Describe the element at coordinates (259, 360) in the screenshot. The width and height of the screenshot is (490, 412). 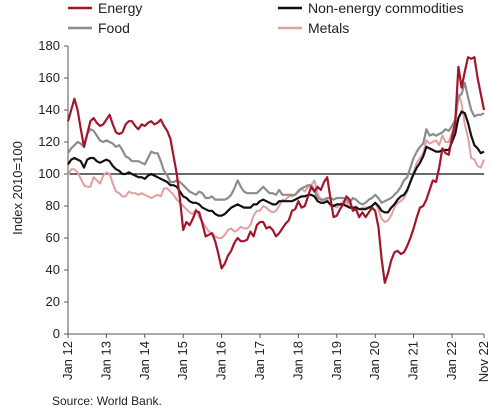
I see `x-tick-label: Jan 17` at that location.